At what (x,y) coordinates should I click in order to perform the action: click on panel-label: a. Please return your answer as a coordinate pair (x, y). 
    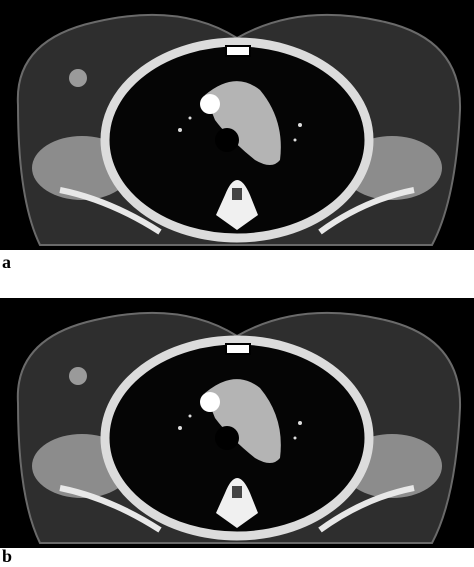
    Looking at the image, I should click on (6, 262).